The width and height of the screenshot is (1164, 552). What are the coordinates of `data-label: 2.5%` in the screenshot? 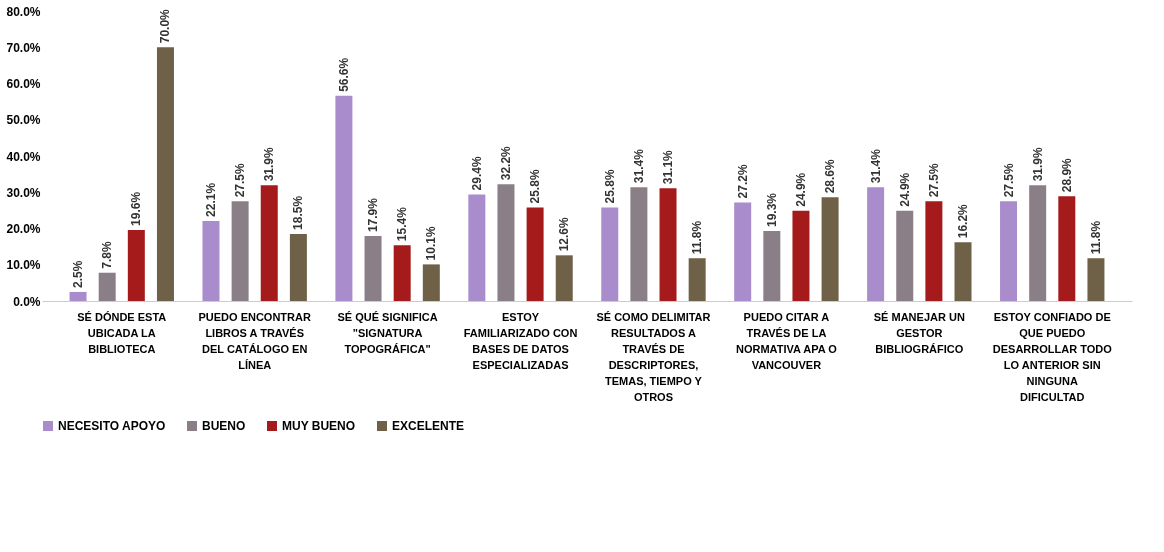 It's located at (78, 274).